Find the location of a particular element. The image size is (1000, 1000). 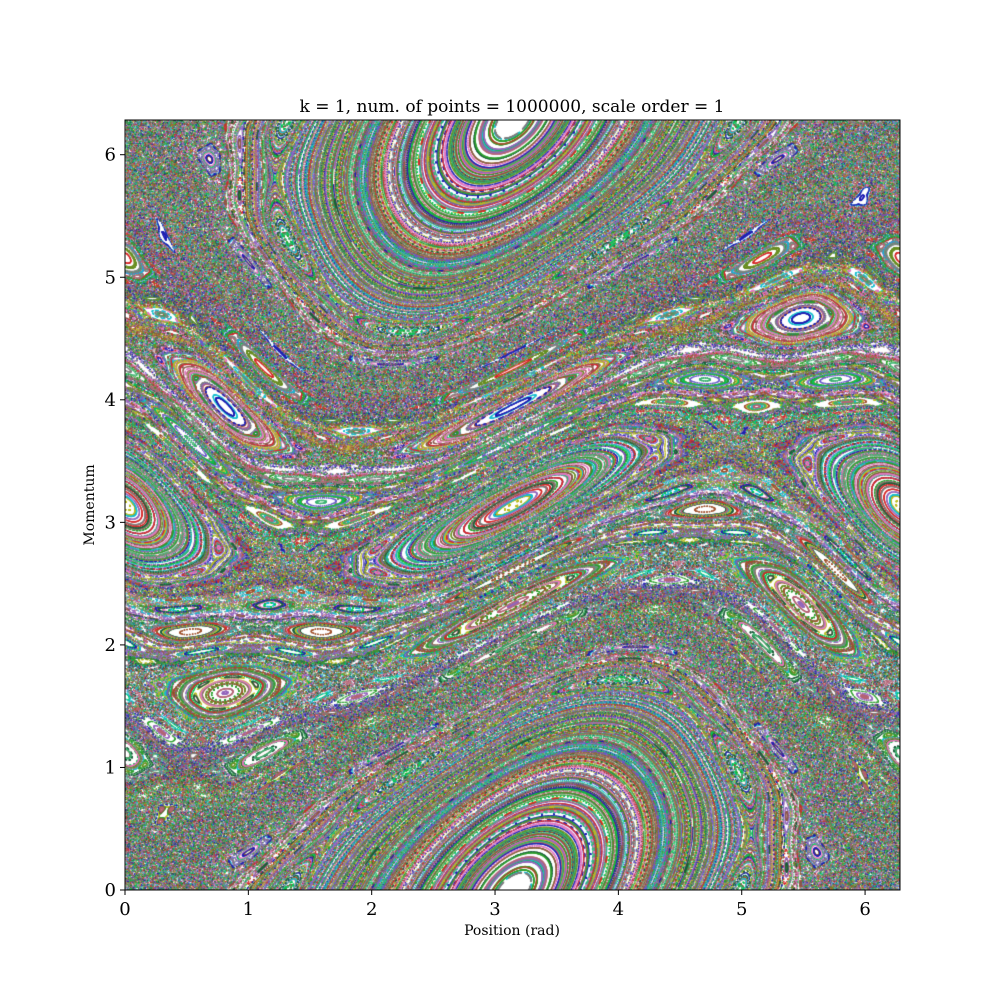

x-tick-label: 3 is located at coordinates (494, 909).